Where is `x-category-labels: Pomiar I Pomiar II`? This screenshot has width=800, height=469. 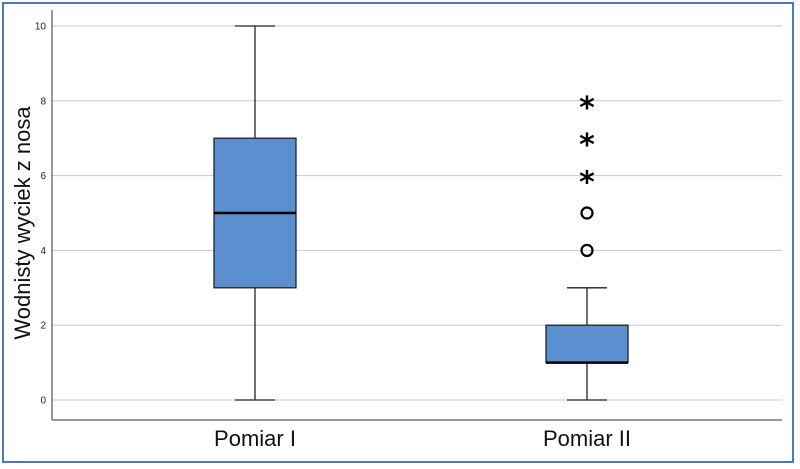
x-category-labels: Pomiar I Pomiar II is located at coordinates (422, 438).